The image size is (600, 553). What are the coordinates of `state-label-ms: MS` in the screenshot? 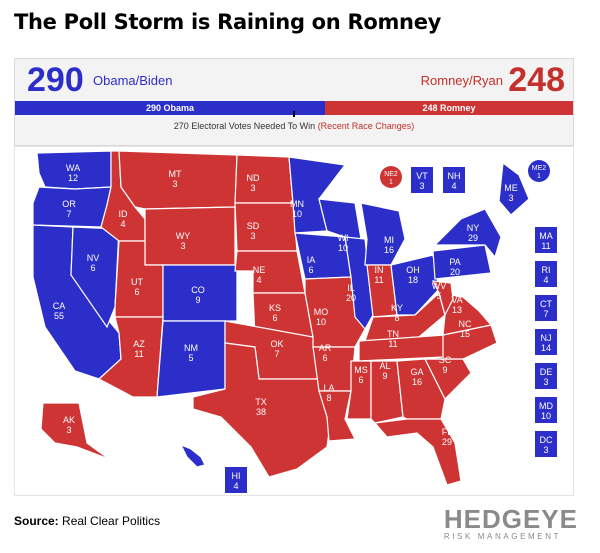 It's located at (361, 370).